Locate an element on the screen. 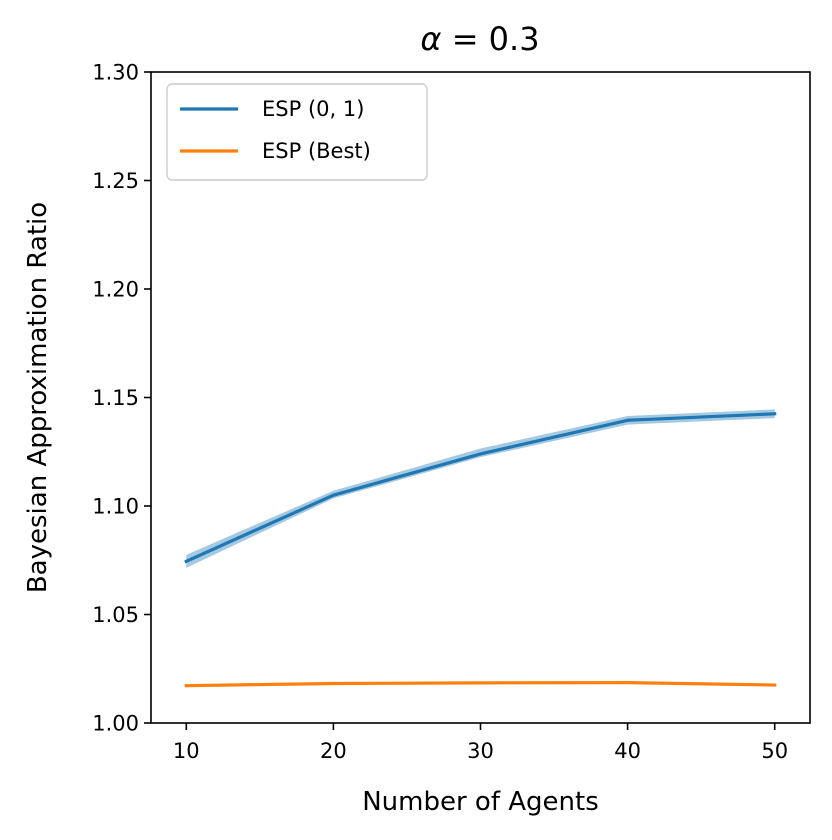  legend-label-esp-0-1: ESP (0, 1) is located at coordinates (313, 109).